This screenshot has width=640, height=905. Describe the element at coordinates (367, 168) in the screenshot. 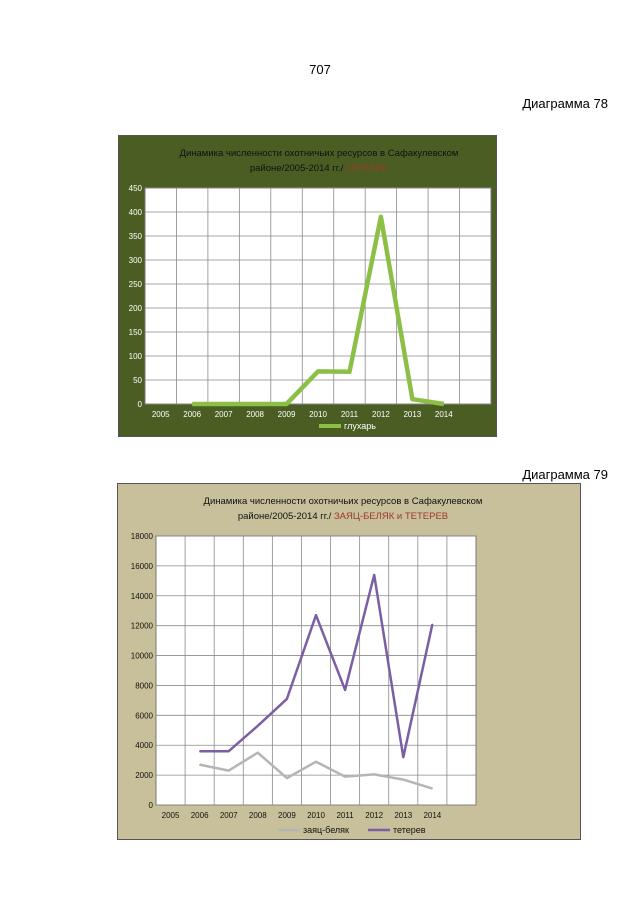

I see `chart-title-accent: ГЛУХАРЬ` at that location.